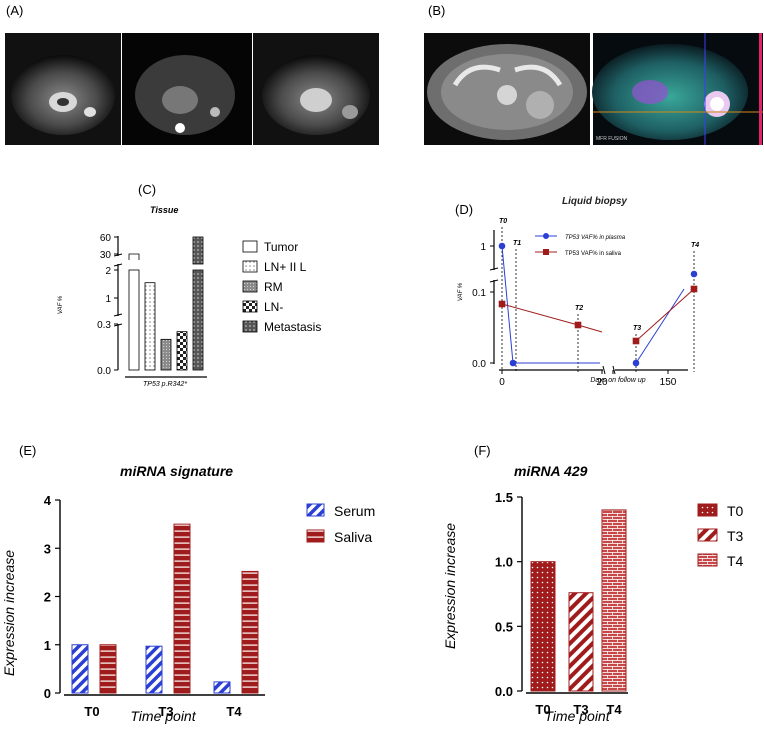 This screenshot has width=764, height=753. I want to click on y-tick-label: 0, so click(47, 693).